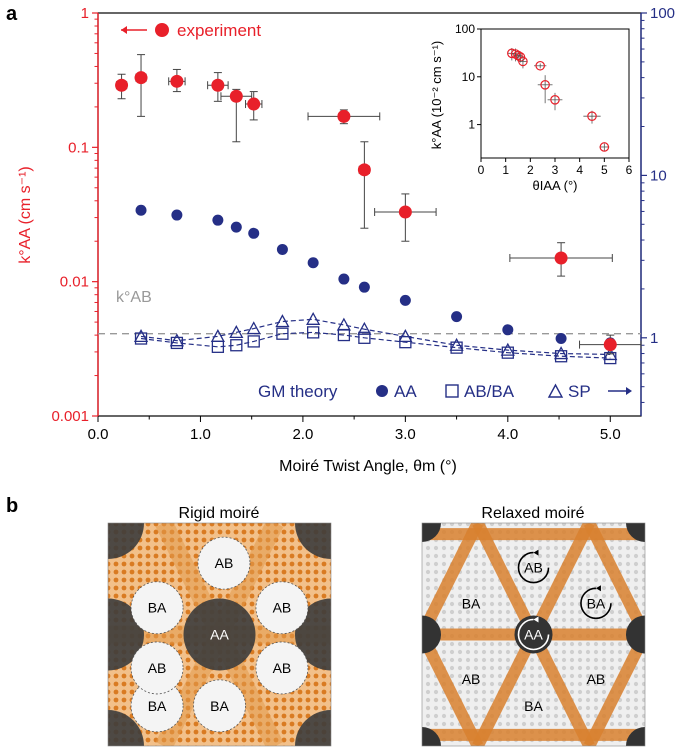  What do you see at coordinates (469, 77) in the screenshot?
I see `inset-y-tick-label: 10` at bounding box center [469, 77].